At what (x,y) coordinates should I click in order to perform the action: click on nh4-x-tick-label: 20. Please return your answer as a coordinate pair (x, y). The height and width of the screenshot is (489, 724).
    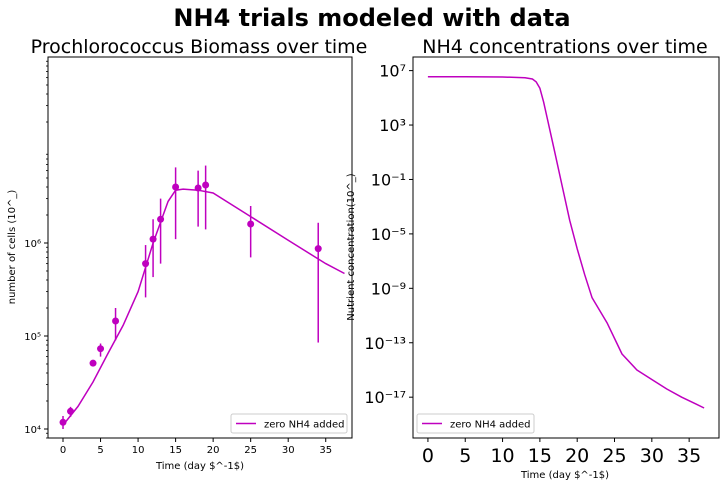
    Looking at the image, I should click on (577, 456).